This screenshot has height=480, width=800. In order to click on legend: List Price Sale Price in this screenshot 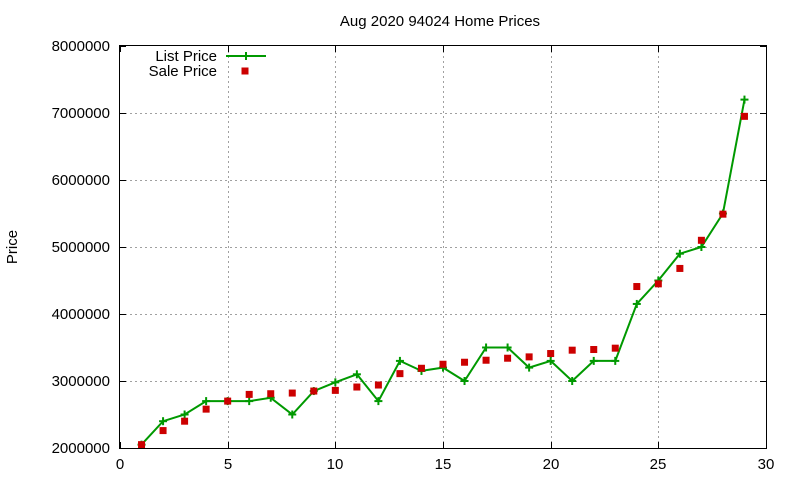, I will do `click(207, 64)`.